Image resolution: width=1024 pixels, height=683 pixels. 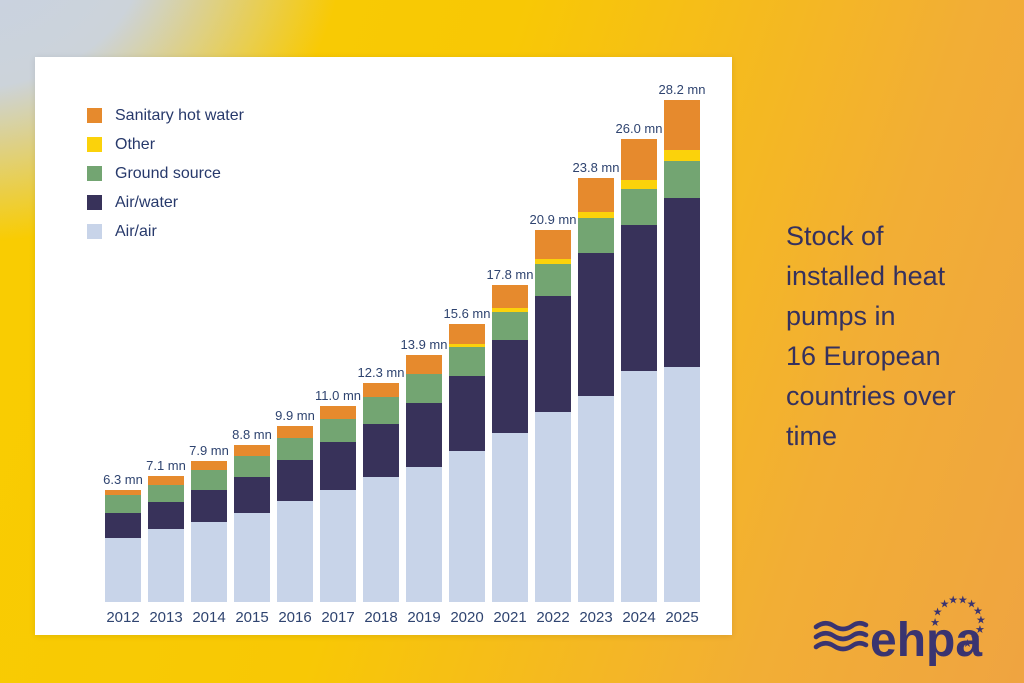 What do you see at coordinates (381, 617) in the screenshot?
I see `x-axis-label: 2018` at bounding box center [381, 617].